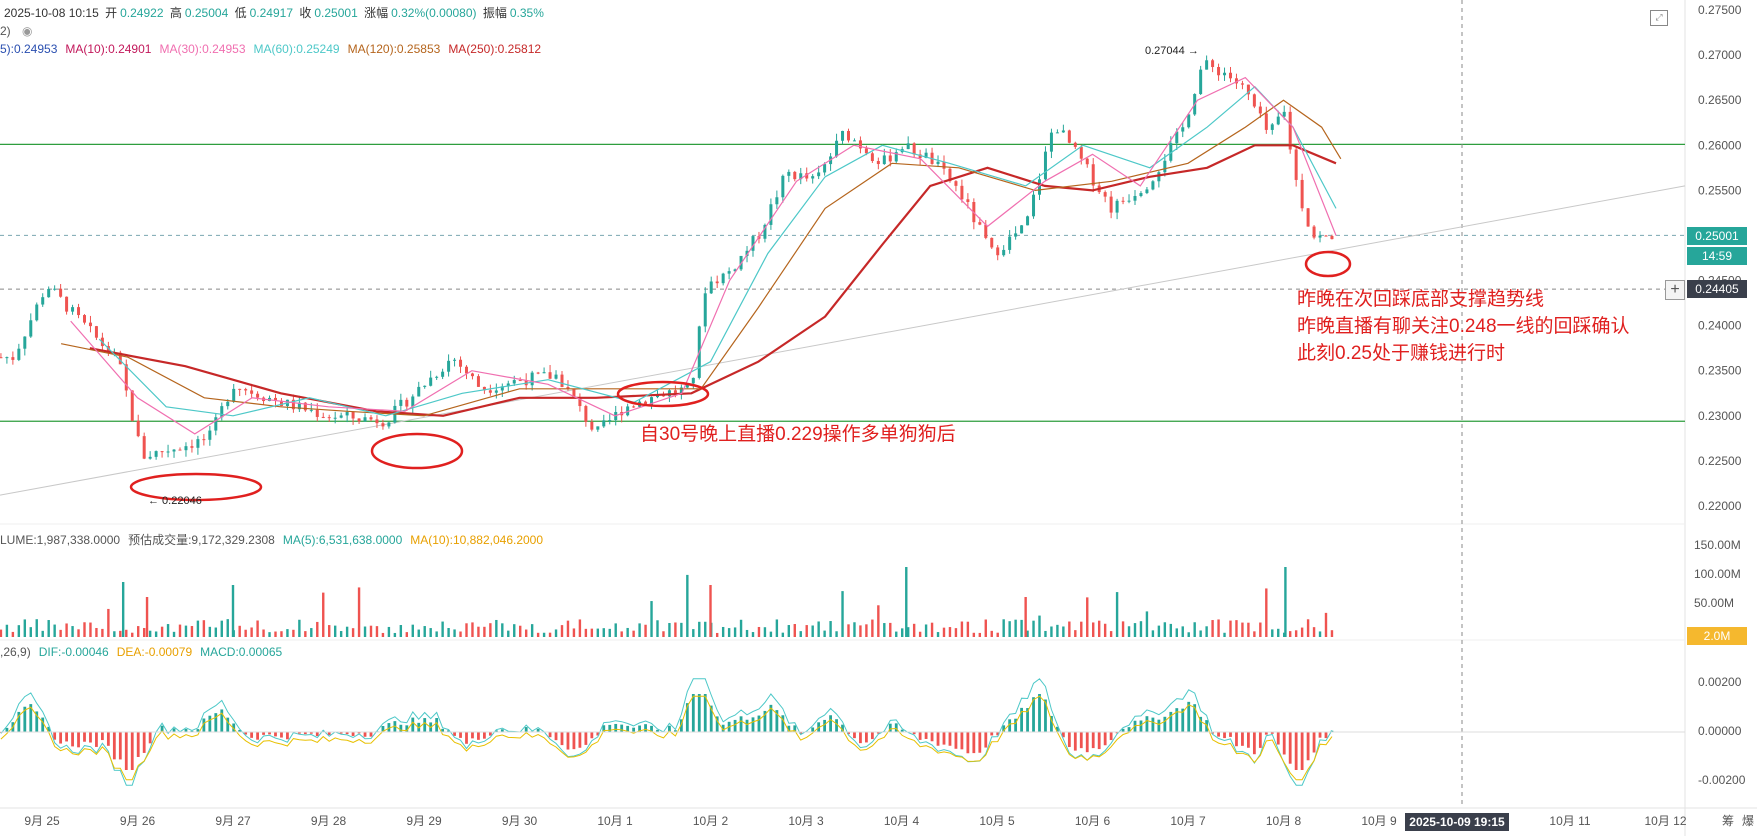 The image size is (1757, 836). Describe the element at coordinates (902, 821) in the screenshot. I see `x-label-9: 10月 4` at that location.